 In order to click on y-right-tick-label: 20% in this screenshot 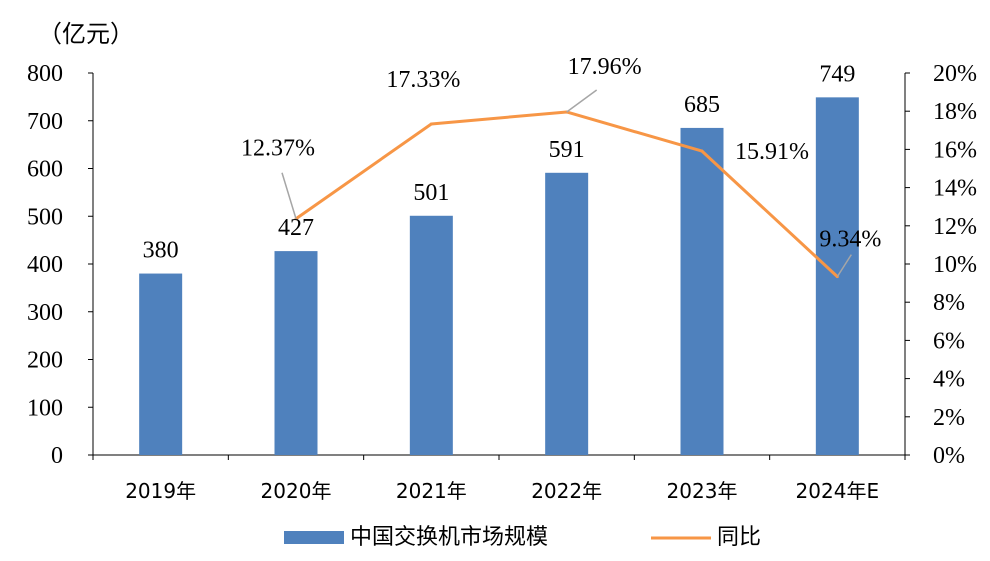, I will do `click(955, 74)`.